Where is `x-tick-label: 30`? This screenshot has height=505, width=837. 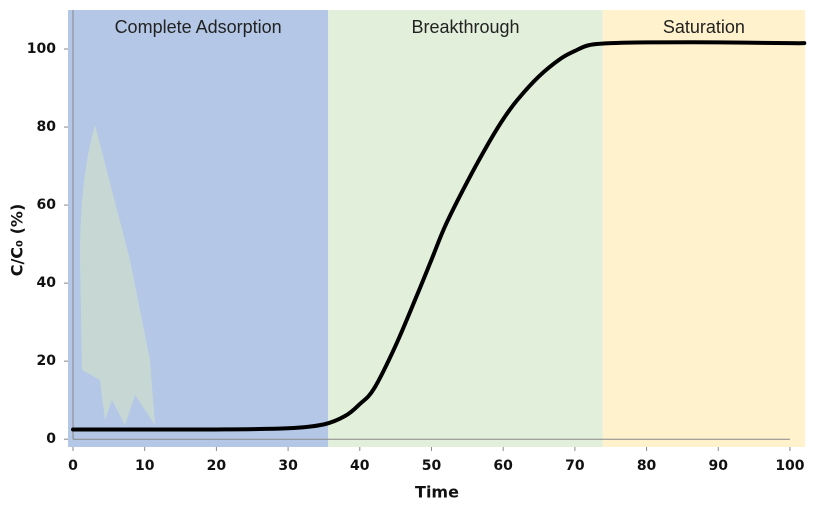 x-tick-label: 30 is located at coordinates (288, 466).